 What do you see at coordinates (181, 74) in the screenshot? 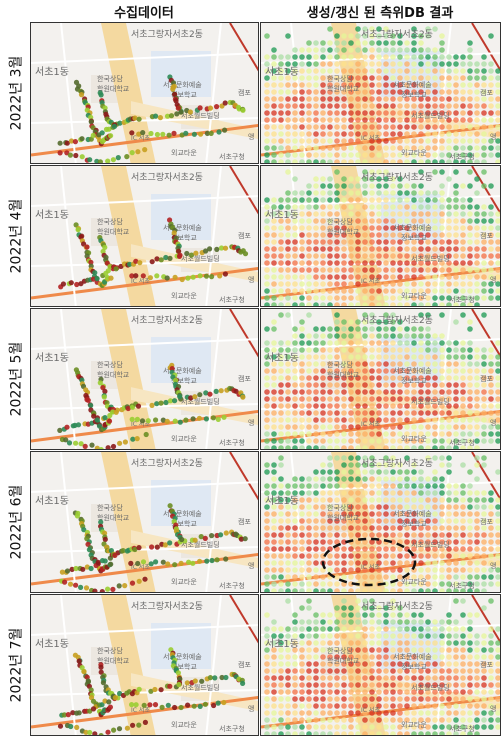
I see `school-block` at bounding box center [181, 74].